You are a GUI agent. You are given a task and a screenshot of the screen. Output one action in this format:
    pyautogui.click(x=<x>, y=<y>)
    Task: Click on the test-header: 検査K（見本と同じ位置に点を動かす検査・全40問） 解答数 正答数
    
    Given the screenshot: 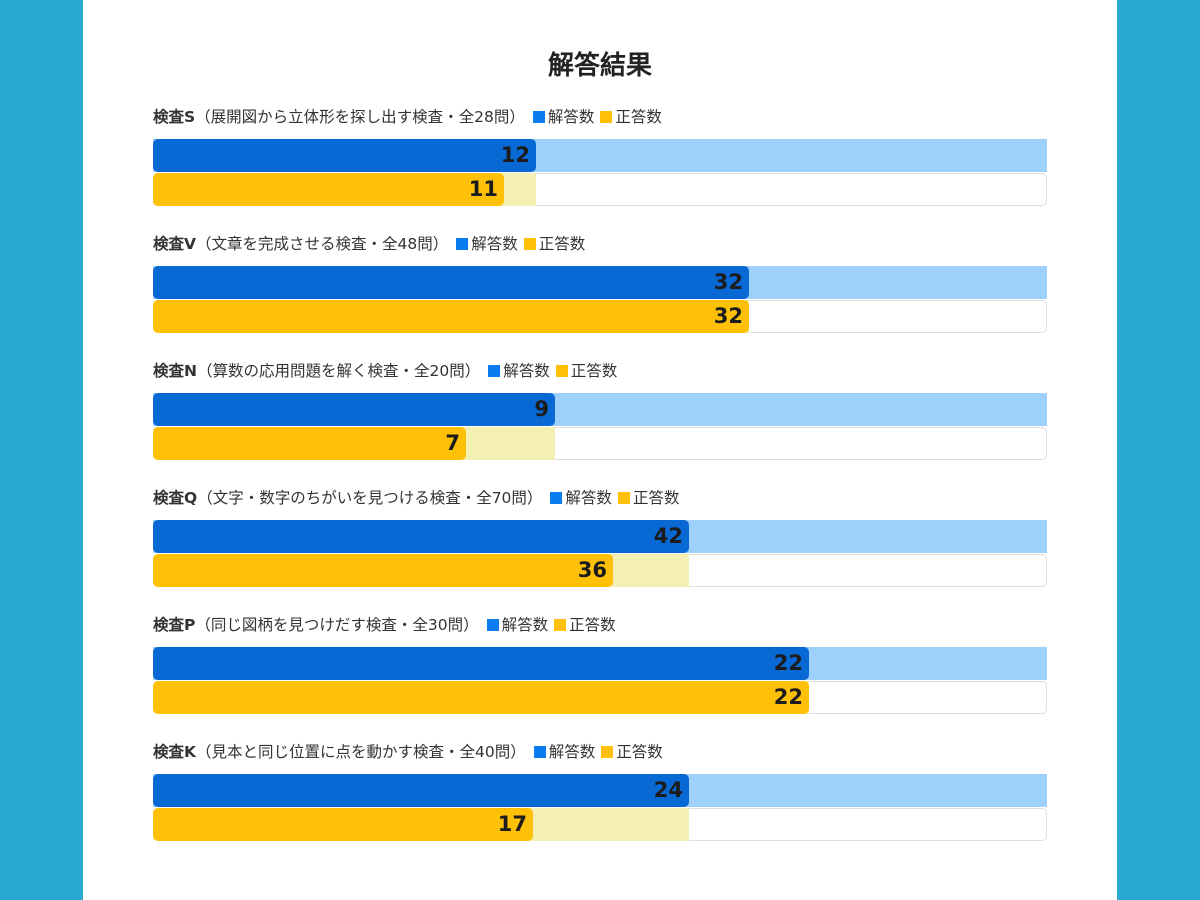 What is the action you would take?
    pyautogui.click(x=408, y=752)
    